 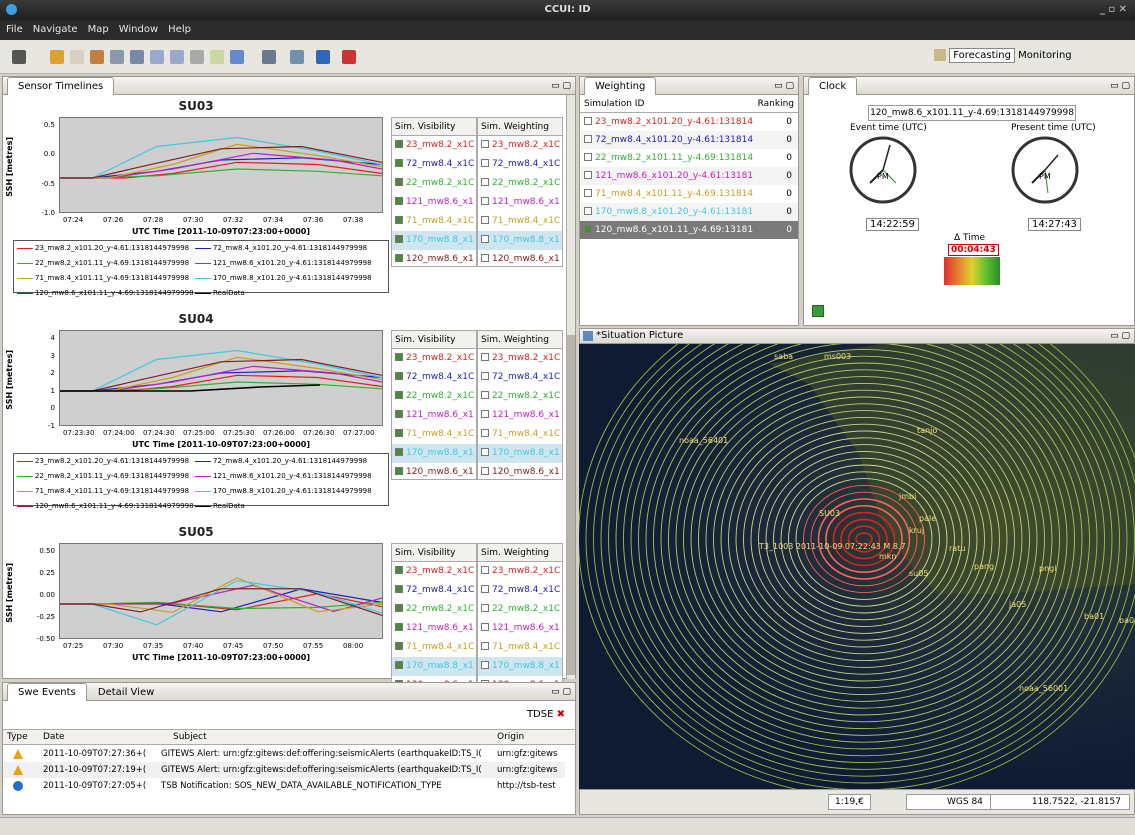 I want to click on pencil-icon, so click(x=19, y=57).